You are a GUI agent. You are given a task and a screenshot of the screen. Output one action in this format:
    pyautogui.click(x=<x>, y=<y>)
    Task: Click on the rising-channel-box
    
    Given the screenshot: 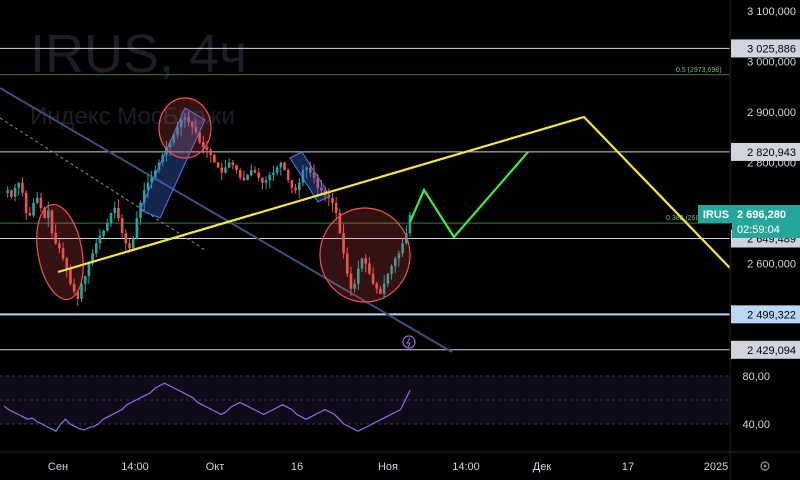 What is the action you would take?
    pyautogui.click(x=172, y=163)
    